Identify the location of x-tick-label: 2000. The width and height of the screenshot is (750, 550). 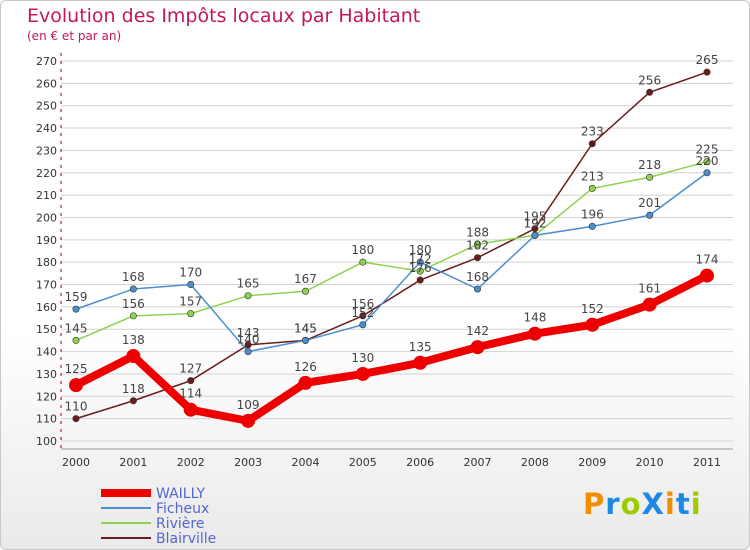
(76, 462).